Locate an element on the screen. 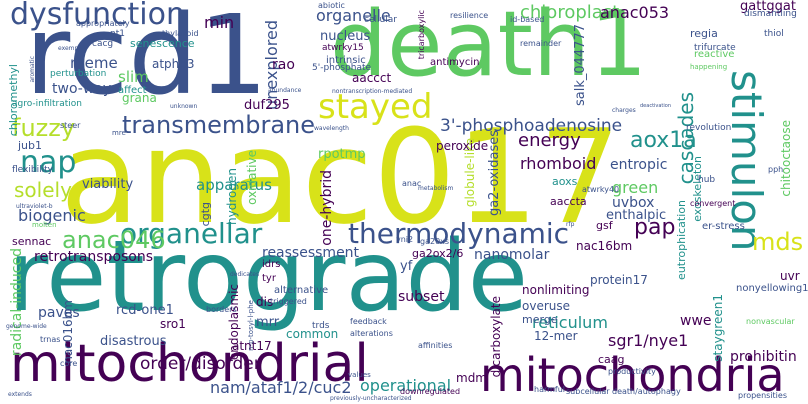  word-slim: slim is located at coordinates (133, 77).